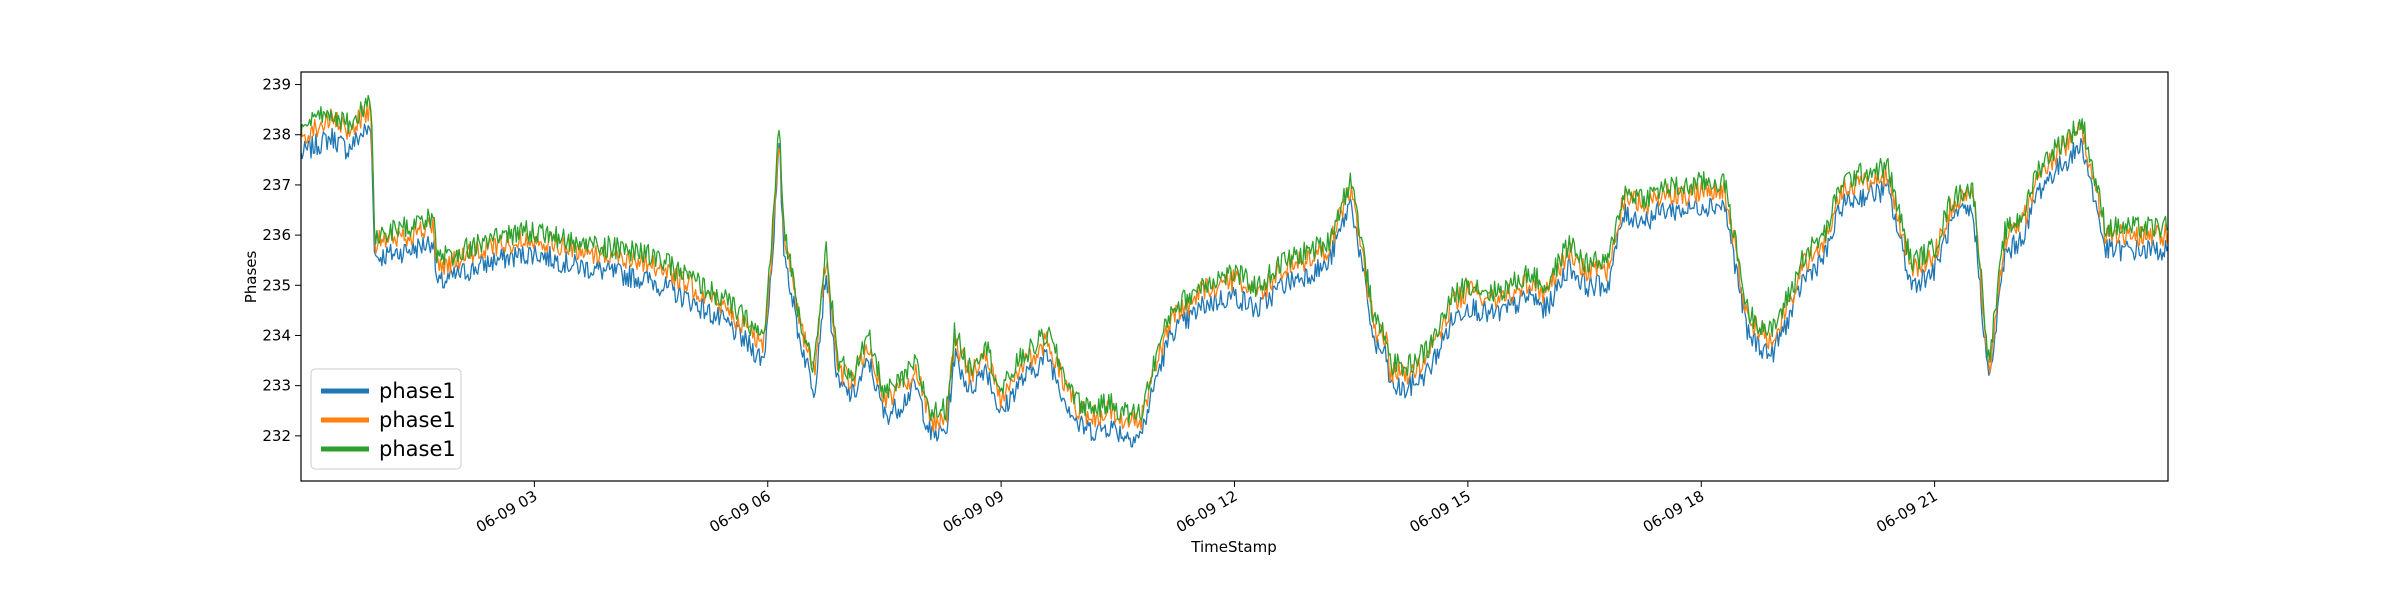  I want to click on y-tick-label: 238, so click(276, 135).